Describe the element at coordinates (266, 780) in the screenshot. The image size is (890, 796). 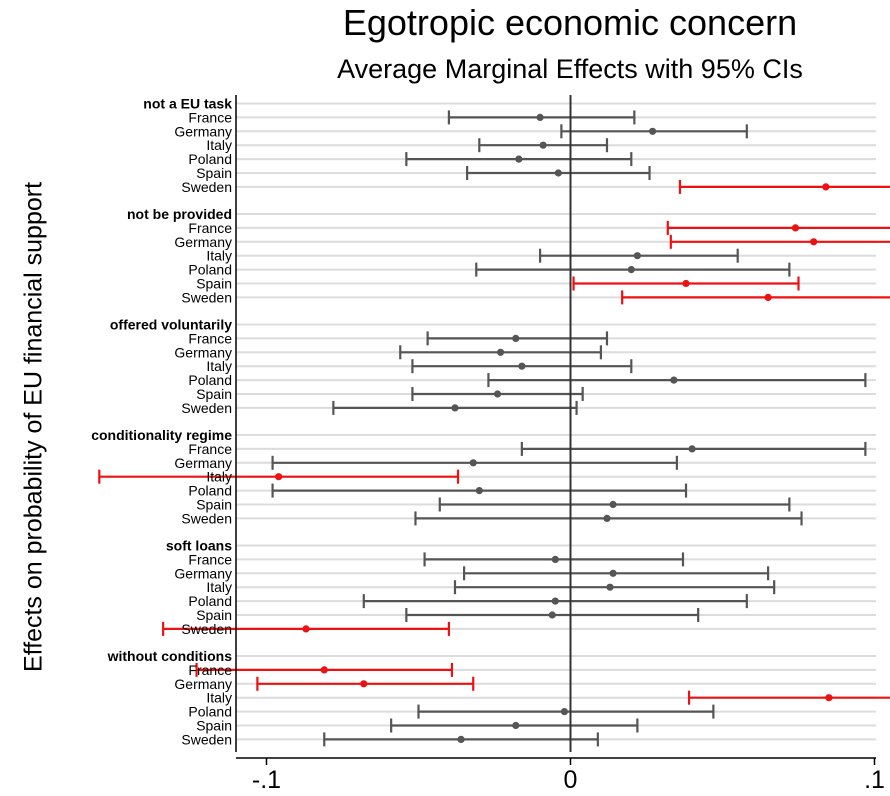
I see `x-tick-label: -.1` at that location.